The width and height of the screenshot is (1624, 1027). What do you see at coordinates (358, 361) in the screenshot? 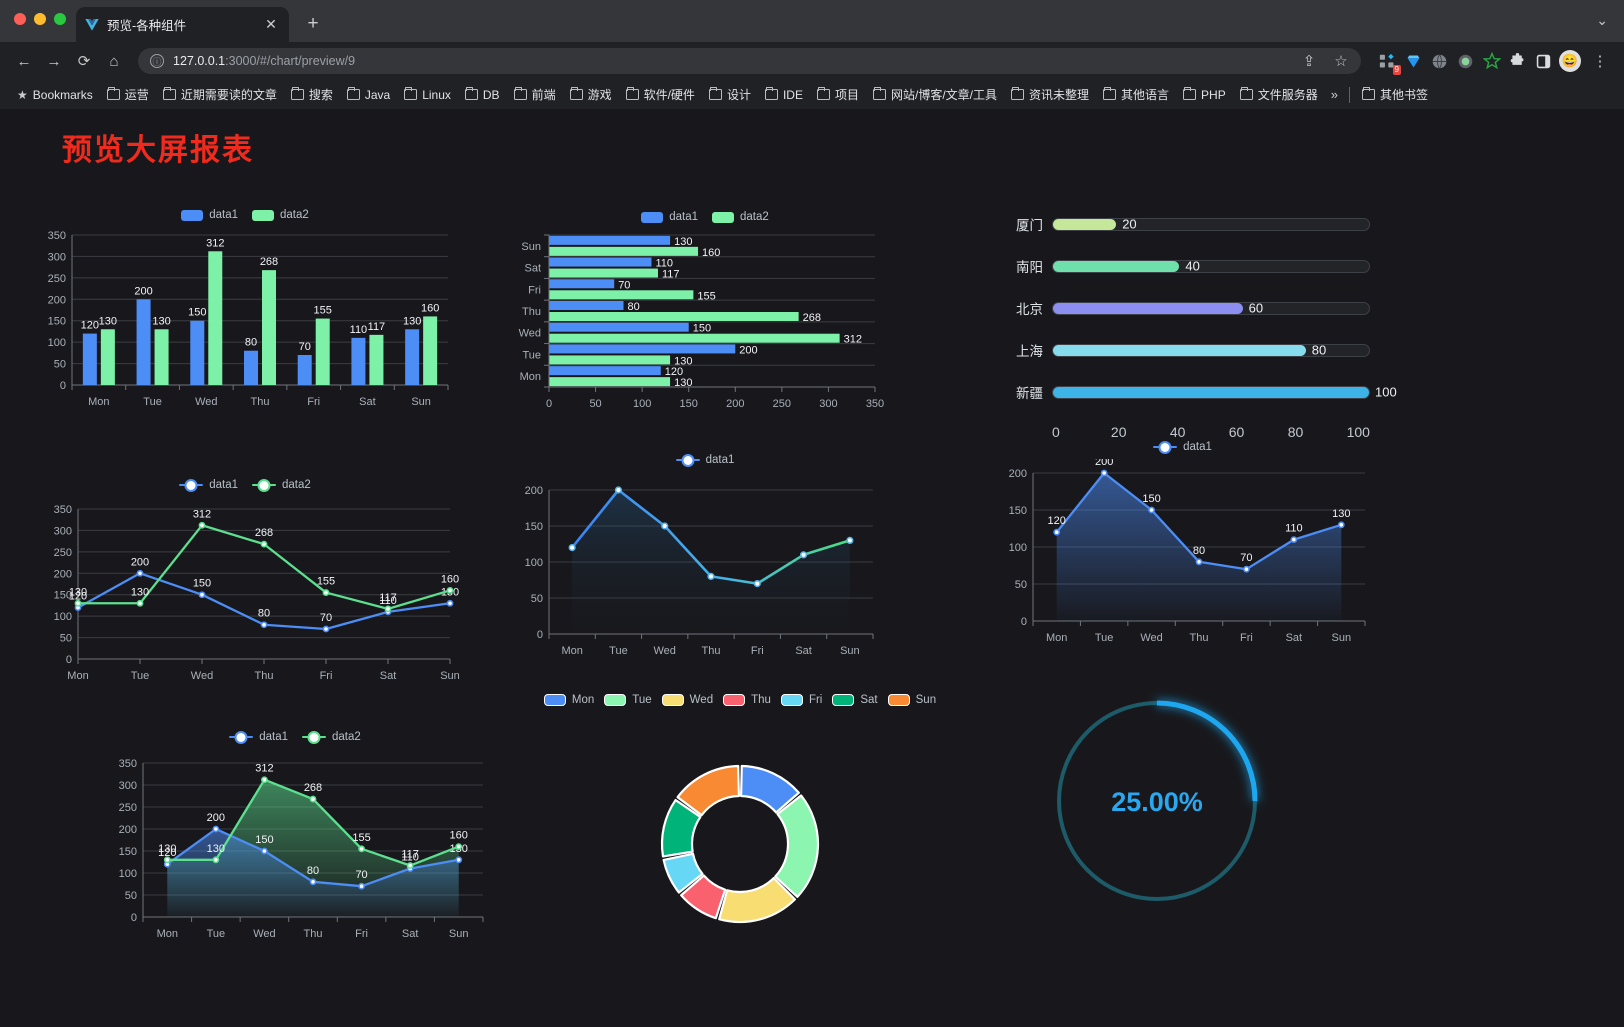
I see `bar-Sat-data1` at bounding box center [358, 361].